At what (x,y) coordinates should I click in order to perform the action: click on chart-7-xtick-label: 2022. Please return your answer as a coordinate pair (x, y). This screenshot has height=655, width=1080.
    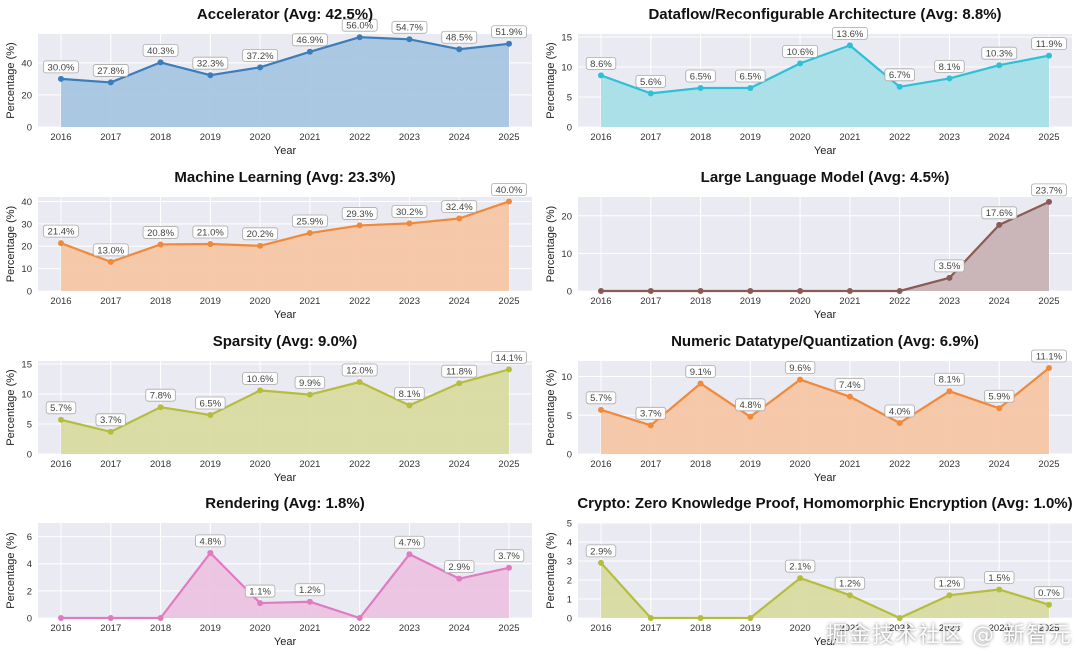
    Looking at the image, I should click on (359, 628).